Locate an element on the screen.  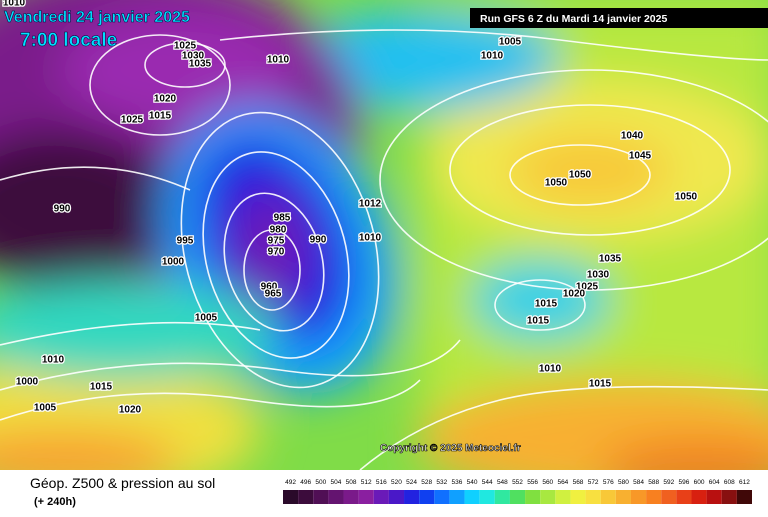
scale-label: 588 is located at coordinates (653, 482).